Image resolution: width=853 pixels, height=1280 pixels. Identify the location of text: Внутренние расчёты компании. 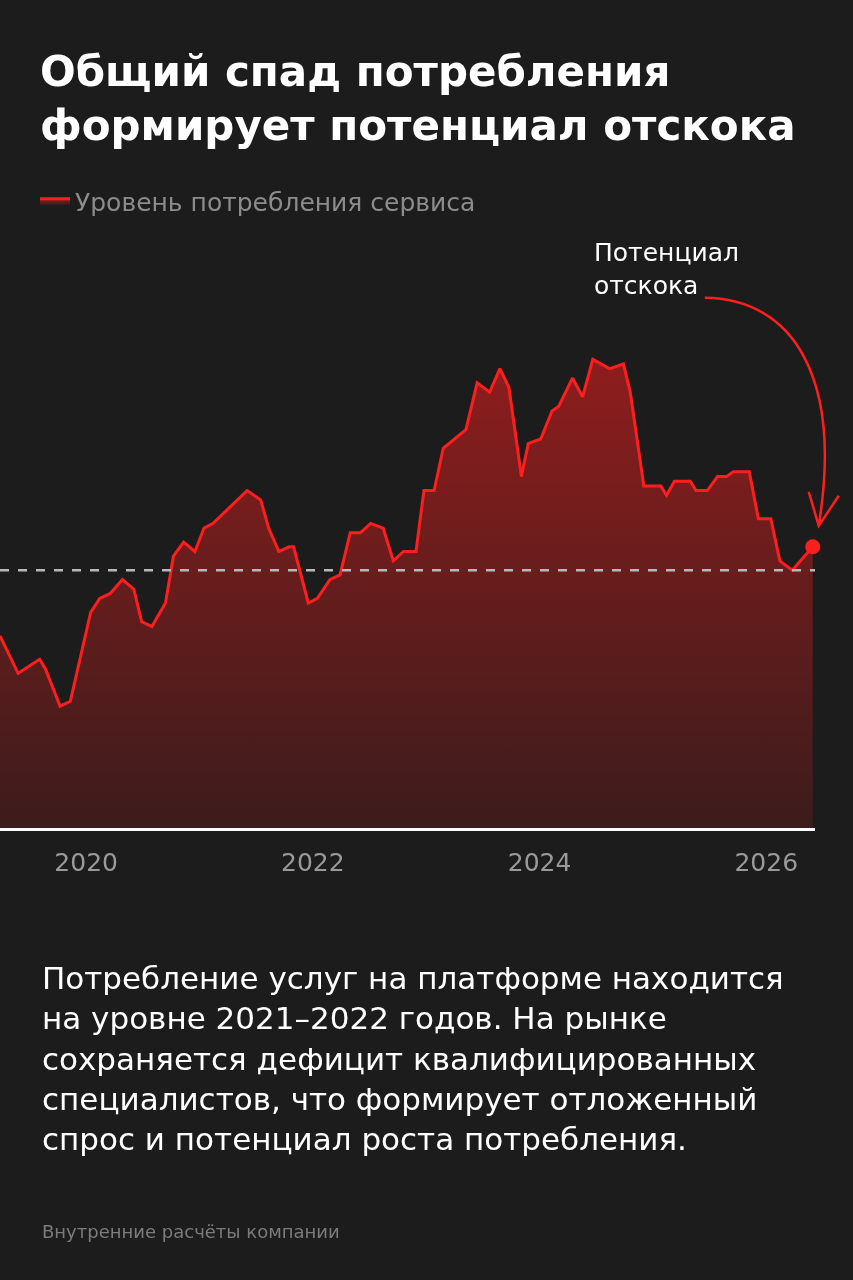
(191, 1231).